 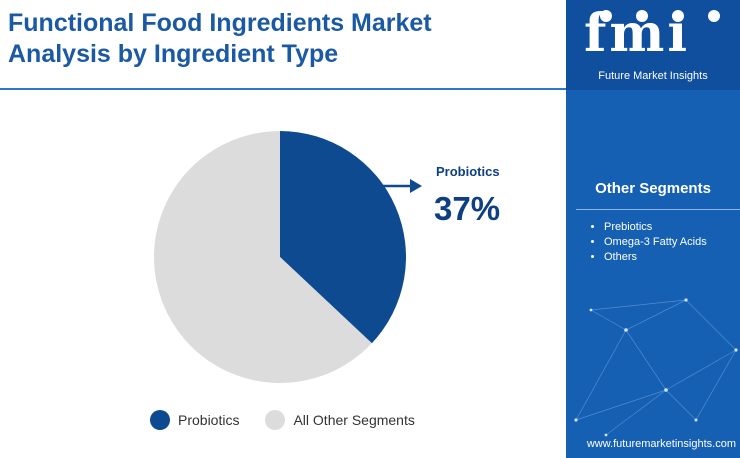 I want to click on chart-legend: Probiotics All Other Segments, so click(x=295, y=420).